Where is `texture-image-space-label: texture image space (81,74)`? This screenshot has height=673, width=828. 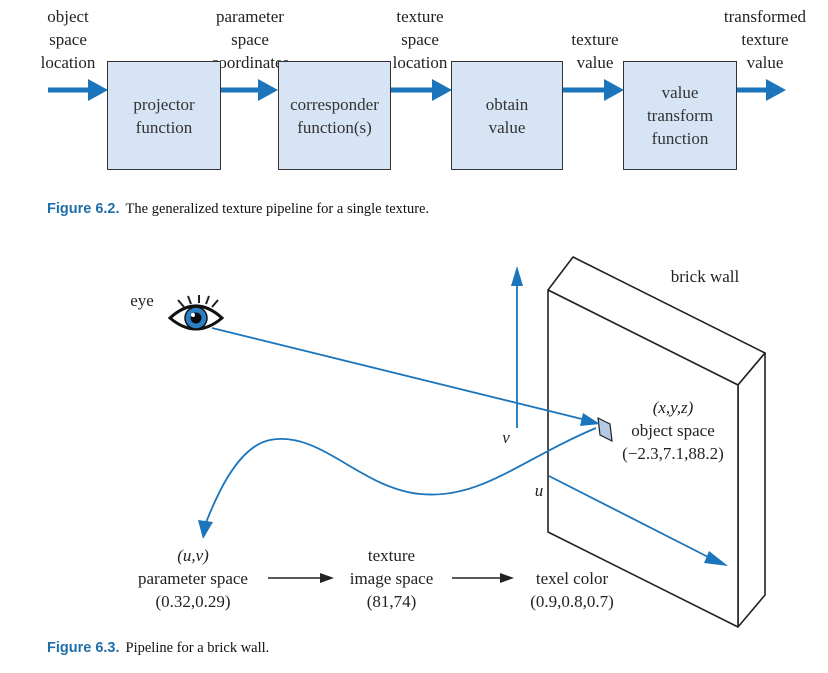
texture-image-space-label: texture image space (81,74) is located at coordinates (391, 578).